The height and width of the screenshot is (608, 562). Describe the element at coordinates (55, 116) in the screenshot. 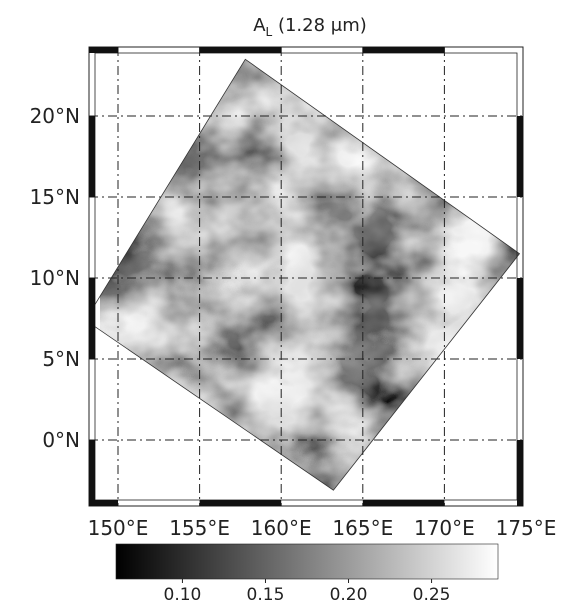

I see `lat-label-20: 20°N` at that location.